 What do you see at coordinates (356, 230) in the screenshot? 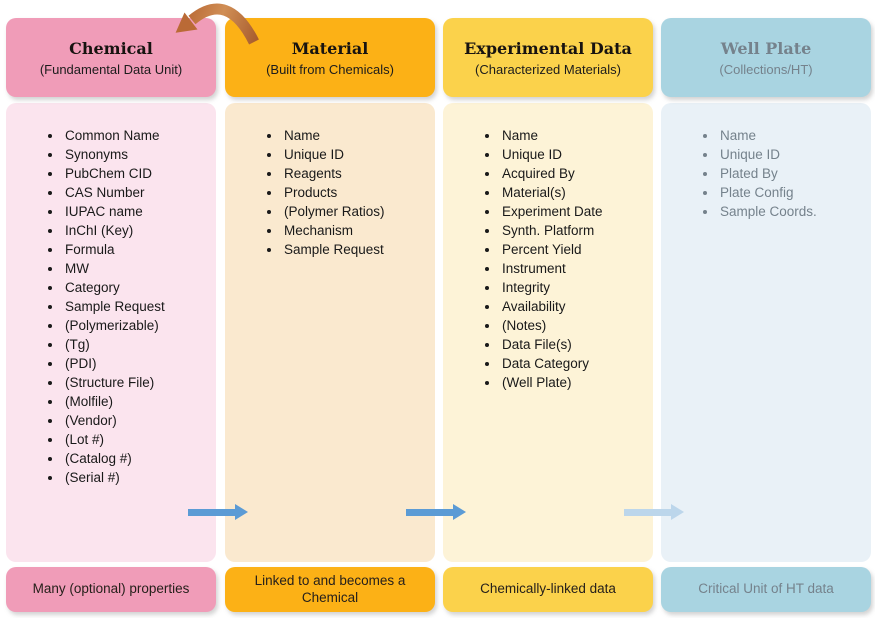
I see `list-item: Mechanism` at bounding box center [356, 230].